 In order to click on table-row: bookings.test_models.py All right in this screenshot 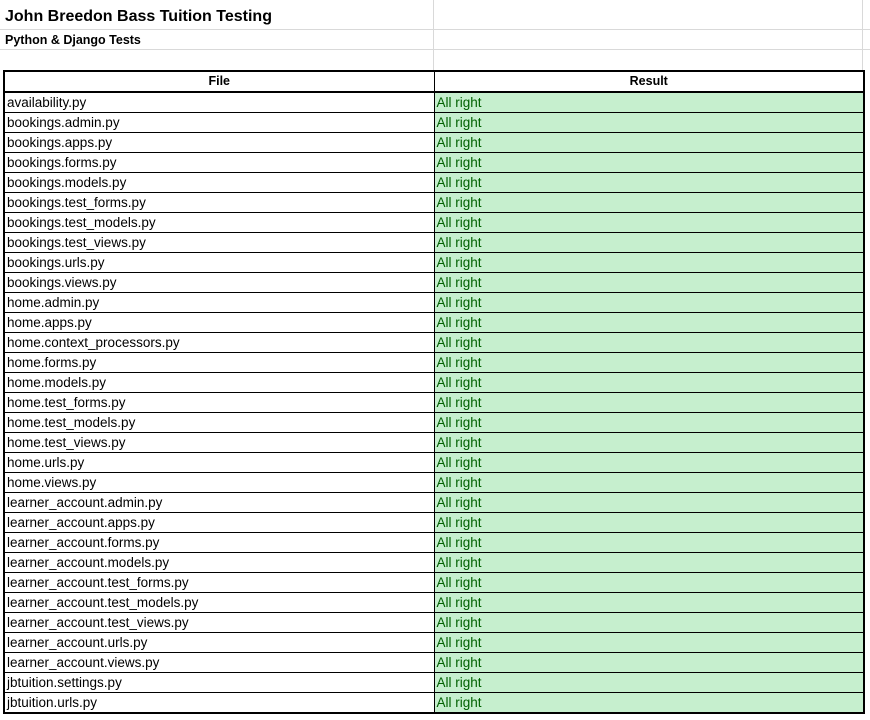, I will do `click(434, 222)`.